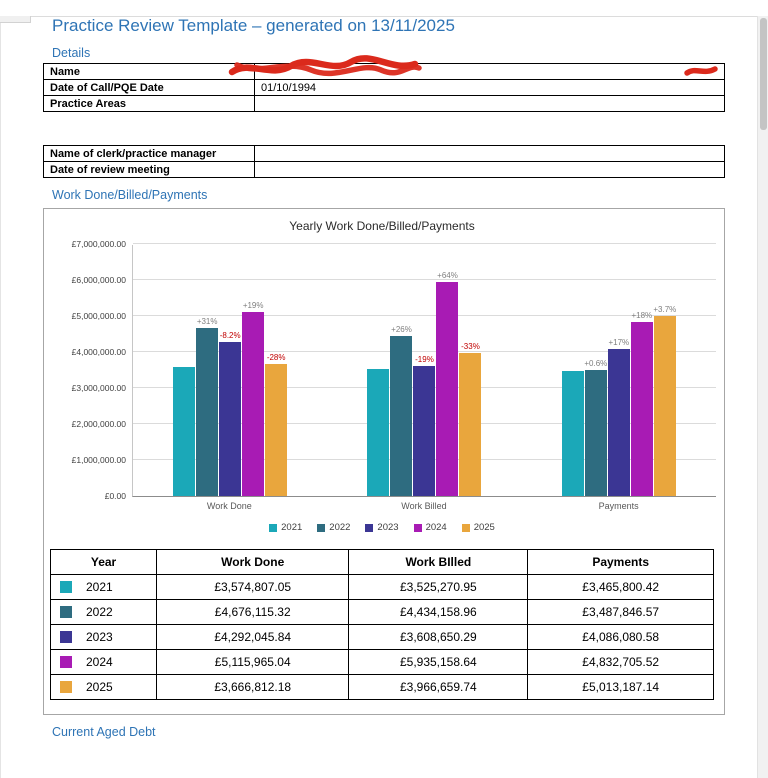 The image size is (768, 778). Describe the element at coordinates (618, 422) in the screenshot. I see `bar-2023-payments` at that location.